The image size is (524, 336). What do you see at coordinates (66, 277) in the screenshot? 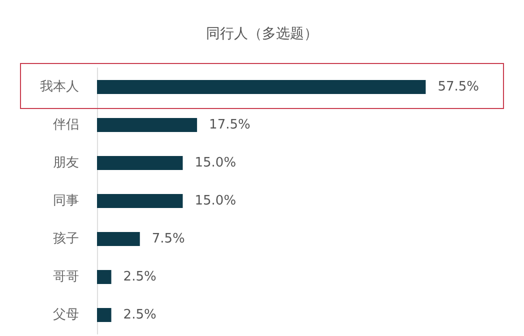
I see `y-tick-label: 哥哥` at bounding box center [66, 277].